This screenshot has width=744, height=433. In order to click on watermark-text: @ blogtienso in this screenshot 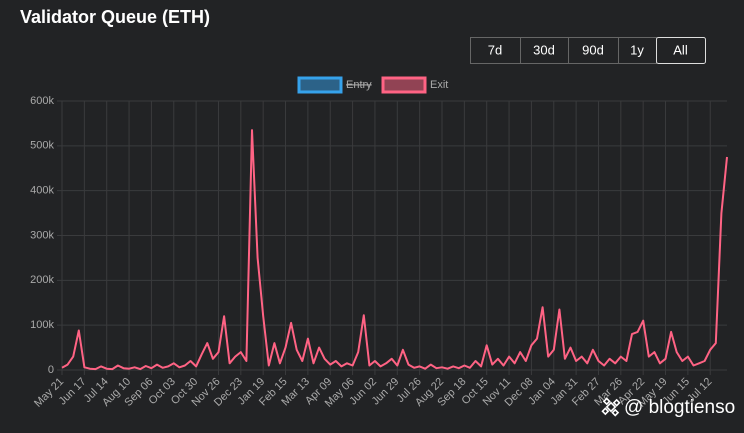, I will do `click(679, 407)`.